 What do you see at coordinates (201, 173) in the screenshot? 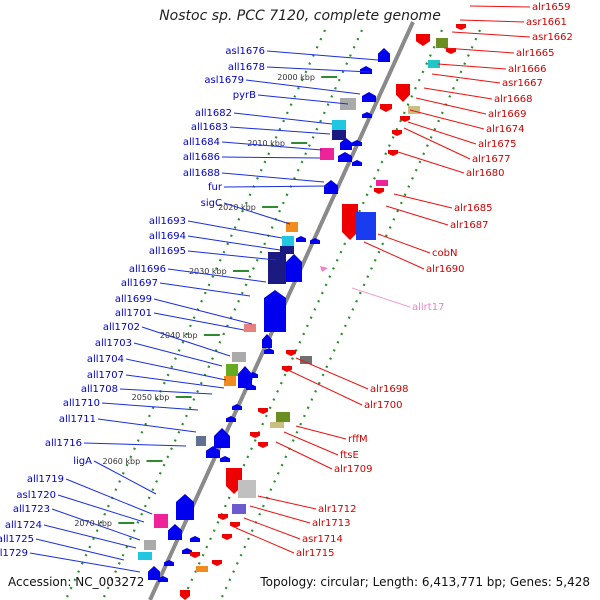
I see `left-label-all1688: all1688` at bounding box center [201, 173].